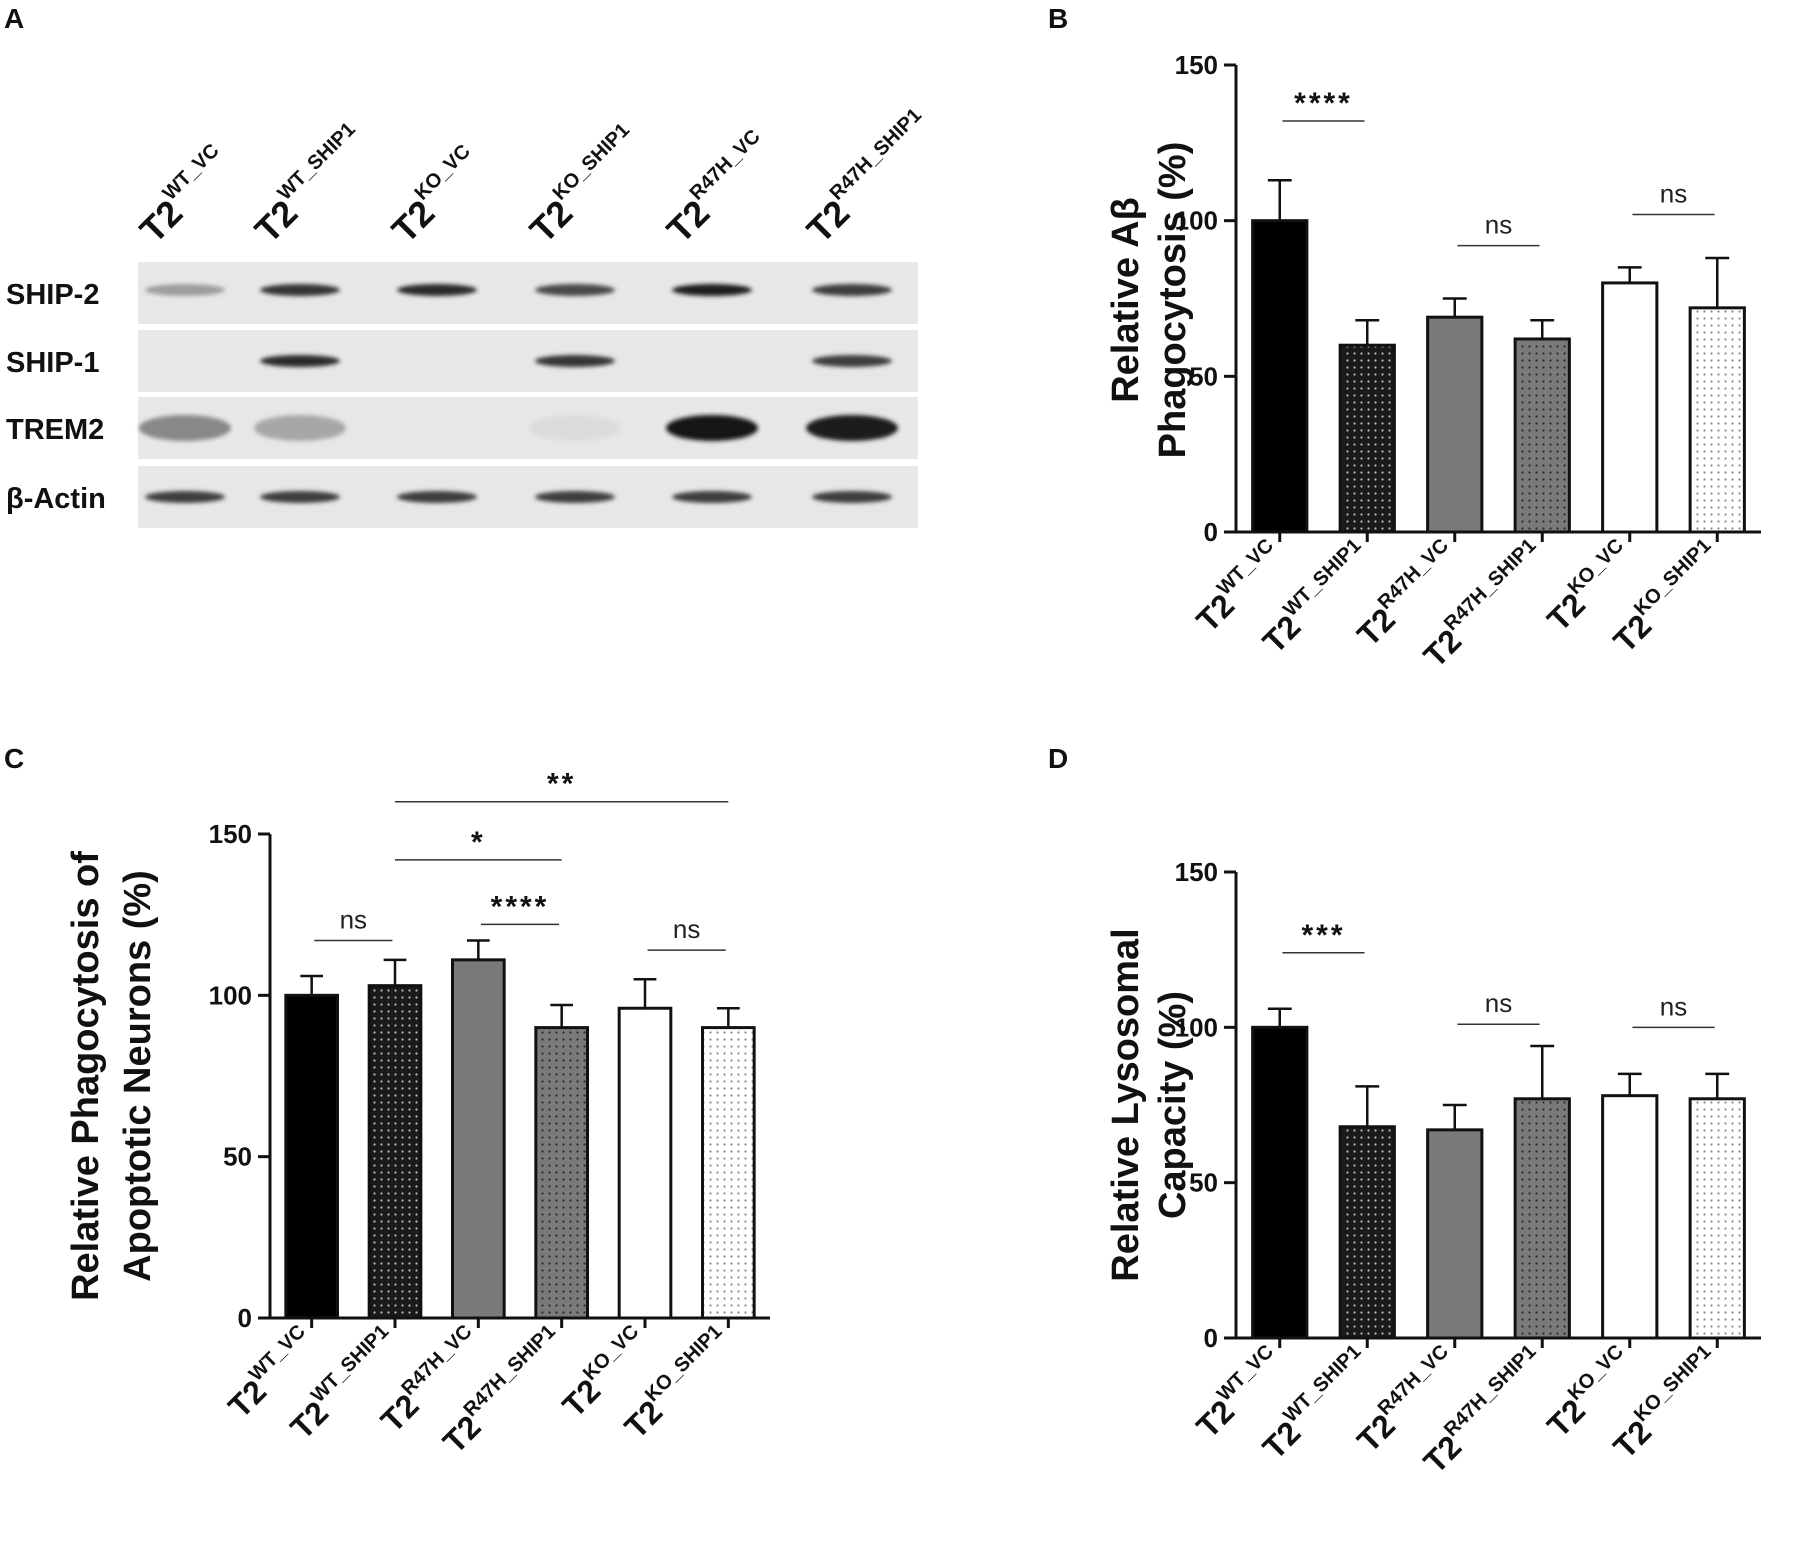 This screenshot has height=1561, width=1800. Describe the element at coordinates (309, 1420) in the screenshot. I see `x-tick-label-1-main: T2` at that location.